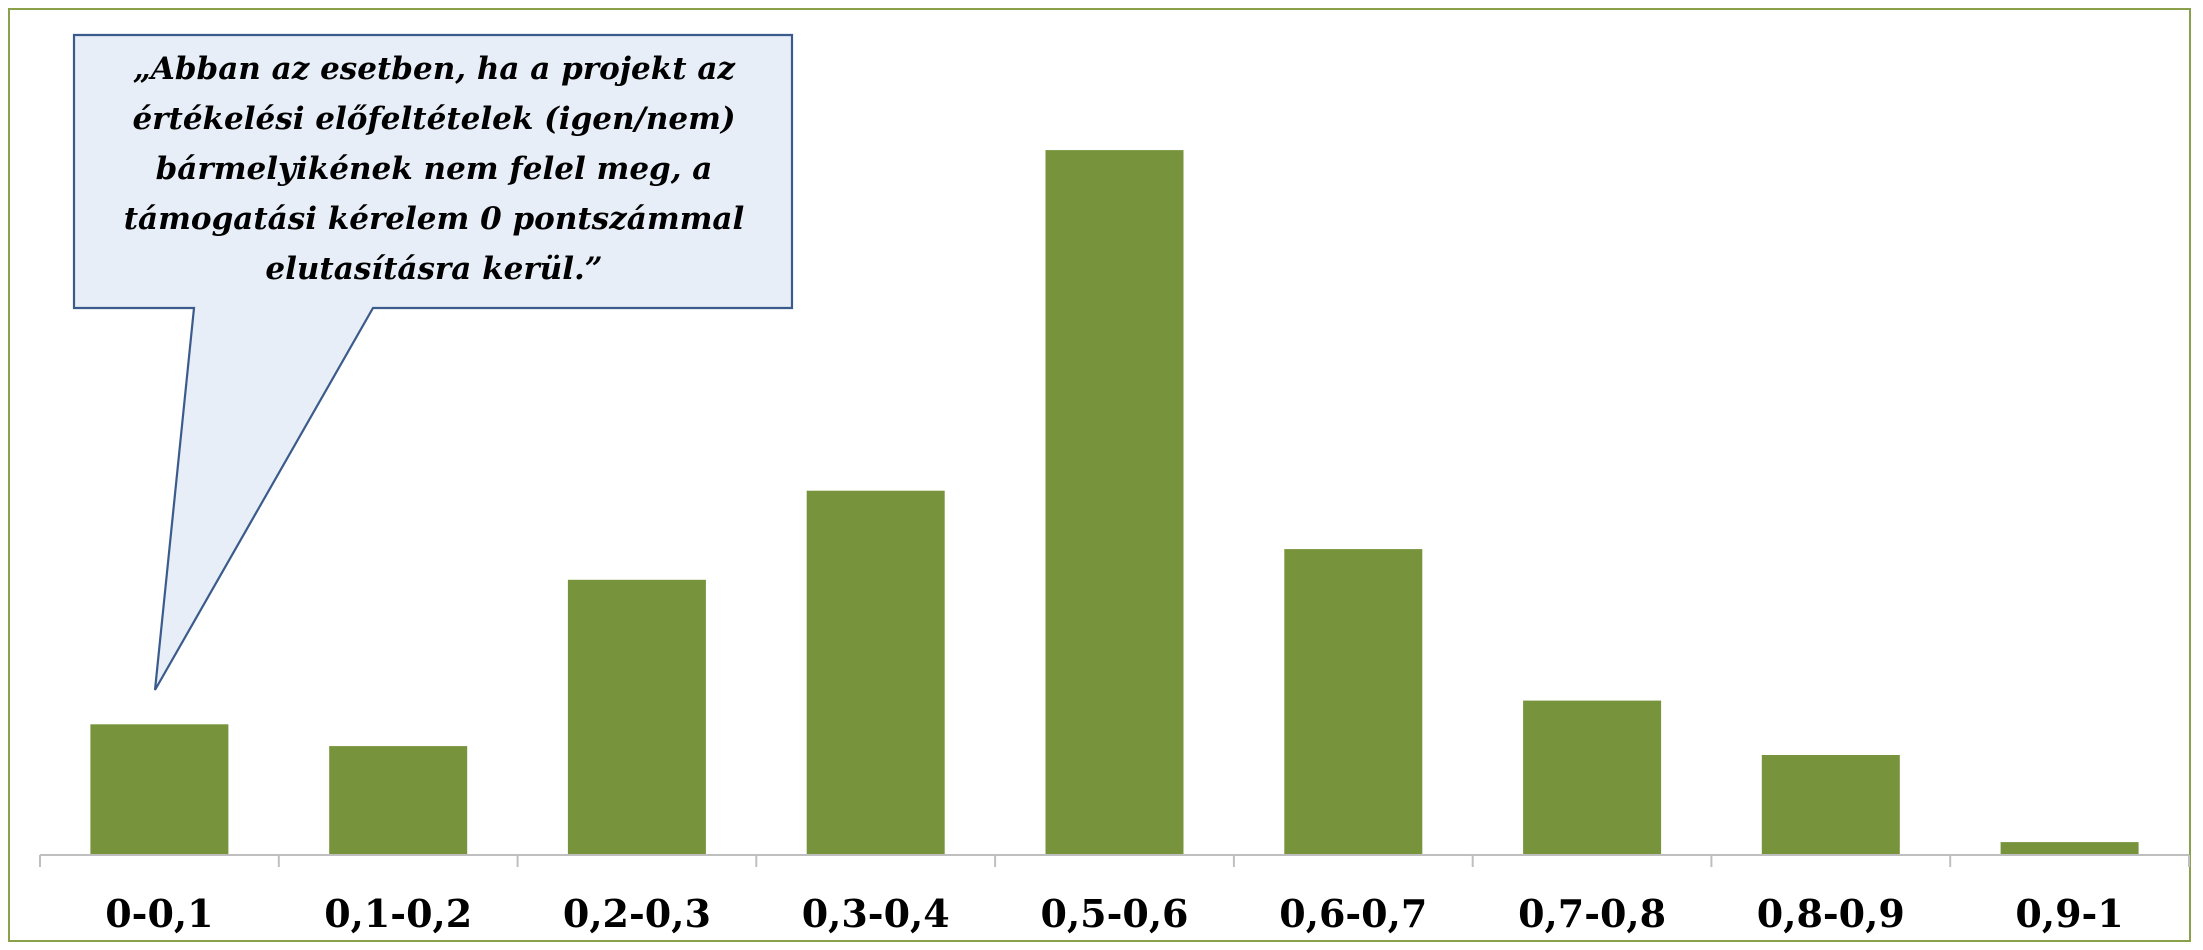  What do you see at coordinates (434, 119) in the screenshot?
I see `callout-line-2: értékelési előfeltételek (igen/nem)` at bounding box center [434, 119].